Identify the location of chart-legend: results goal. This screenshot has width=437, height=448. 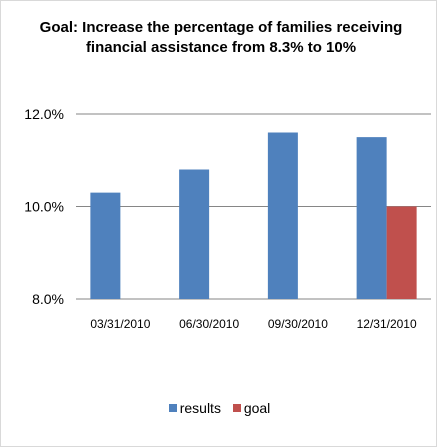
(219, 408).